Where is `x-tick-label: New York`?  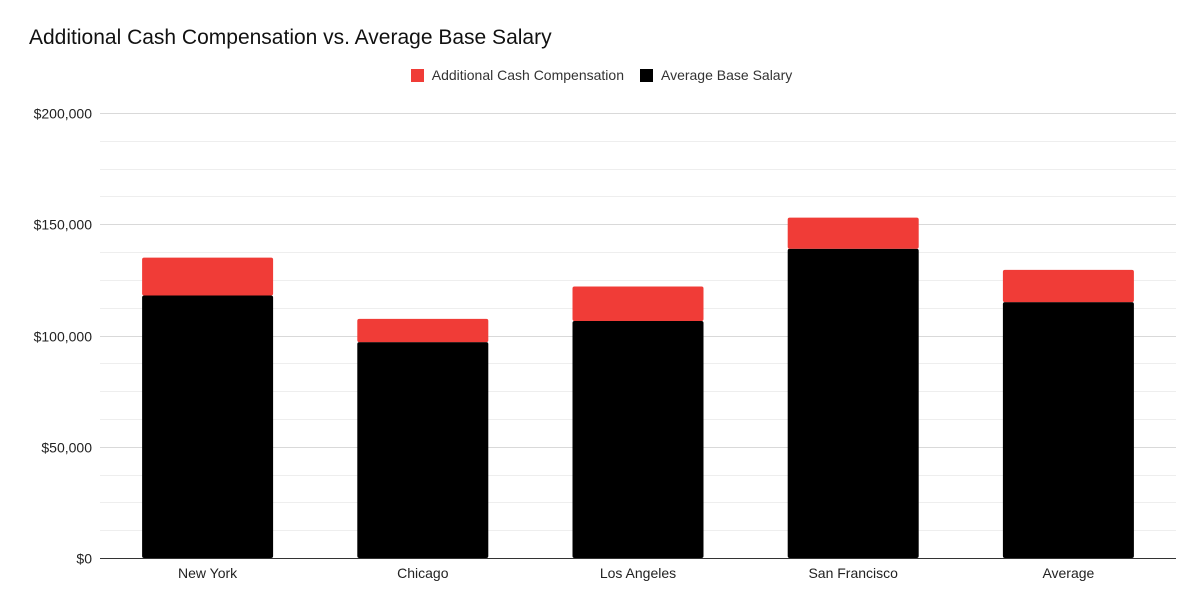
x-tick-label: New York is located at coordinates (208, 573).